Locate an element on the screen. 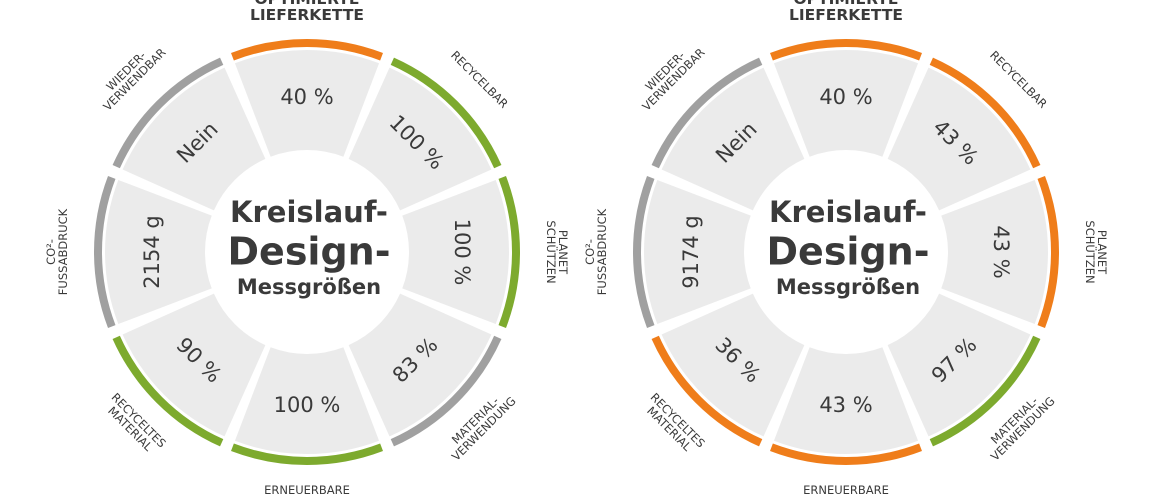 The width and height of the screenshot is (1176, 494). wheel-1-segment: 100 % ERNEUERBAREMATERIALQUELLE is located at coordinates (307, 420).